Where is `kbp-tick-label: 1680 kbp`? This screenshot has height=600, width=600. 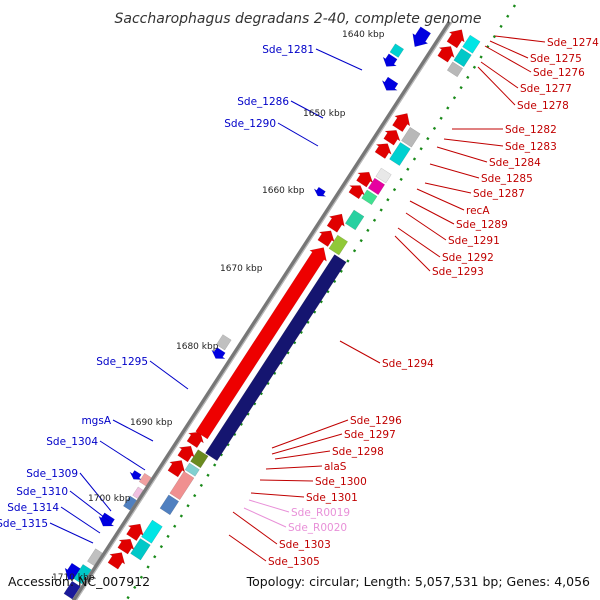 kbp-tick-label: 1680 kbp is located at coordinates (197, 347).